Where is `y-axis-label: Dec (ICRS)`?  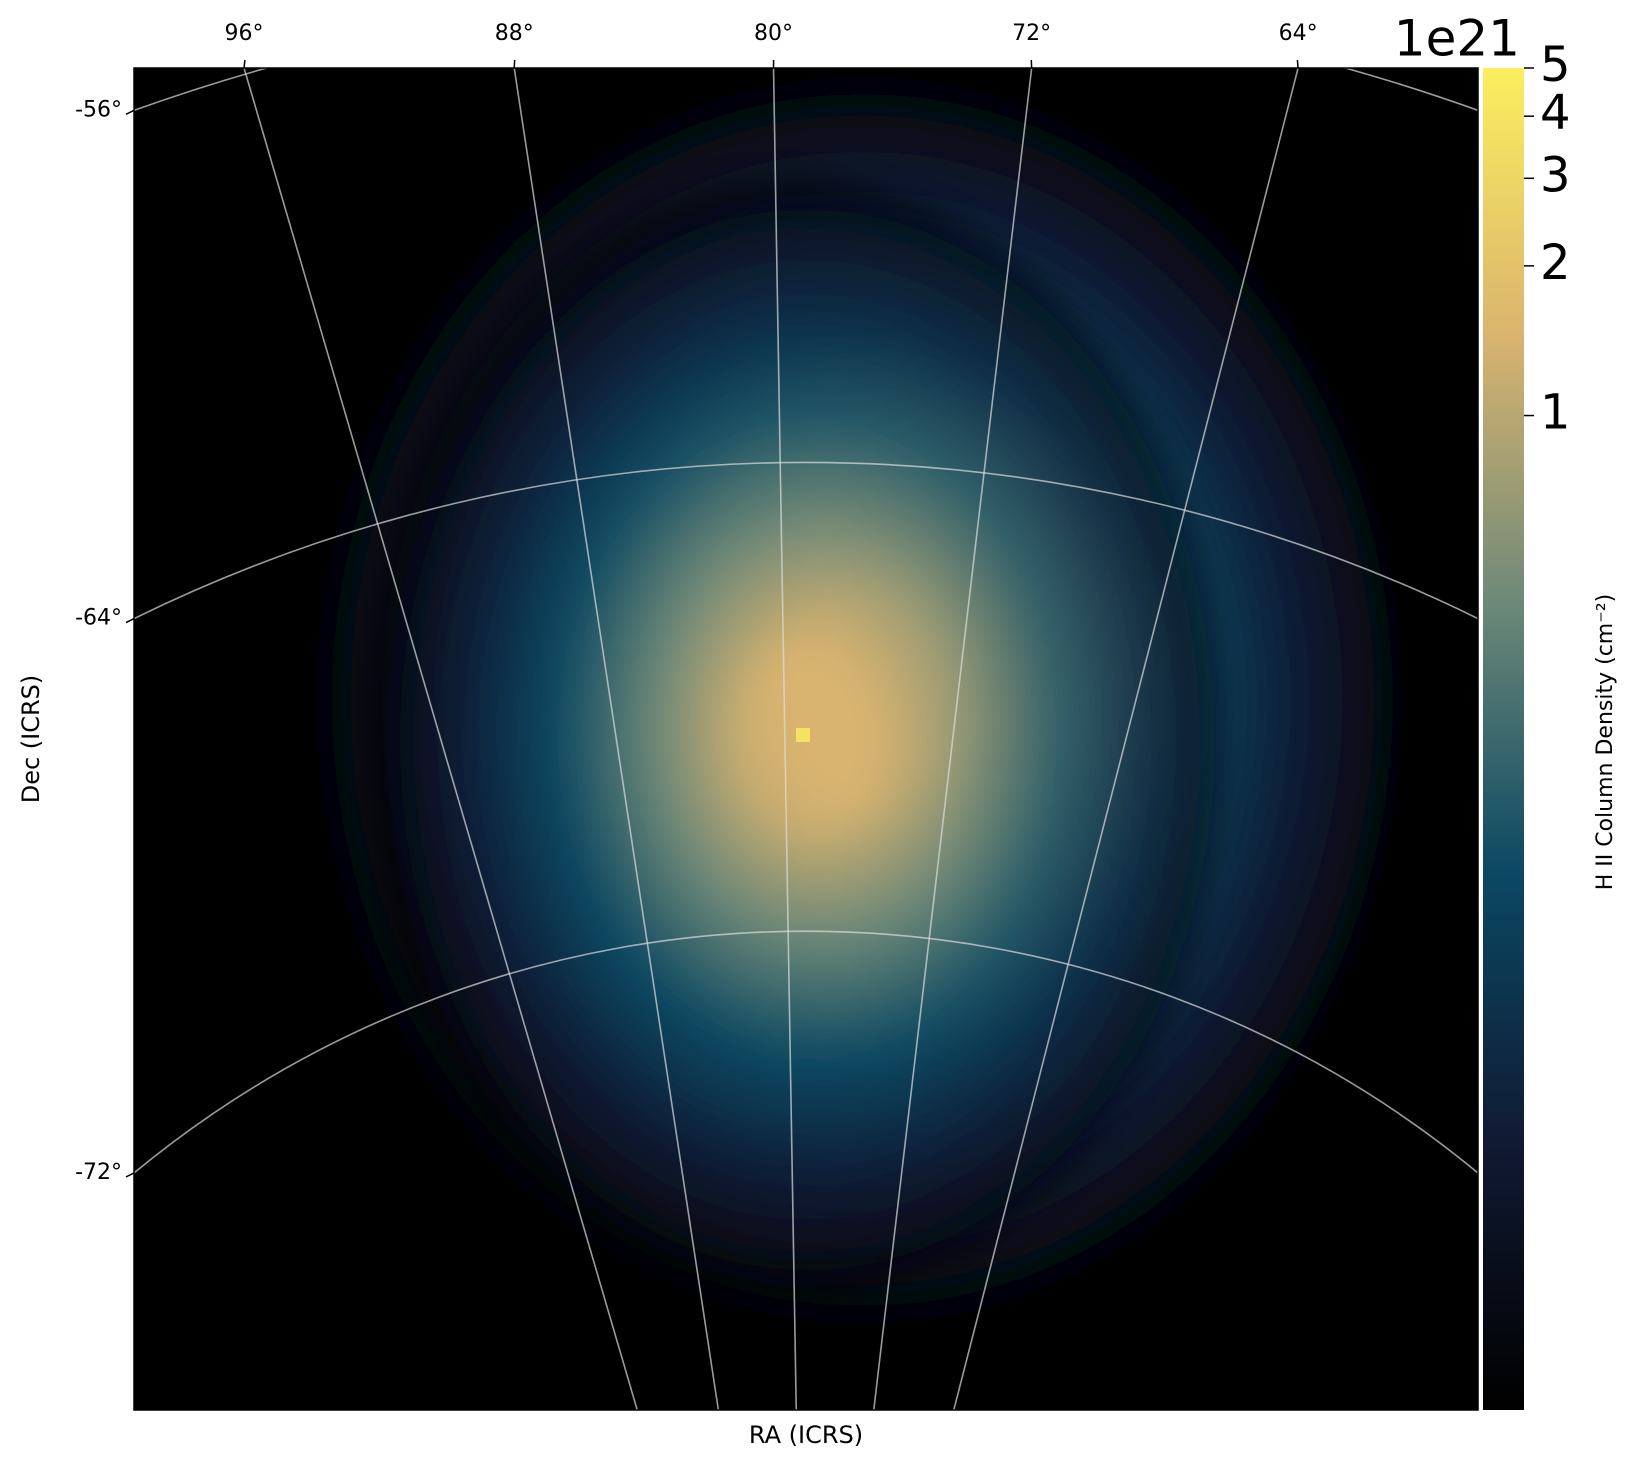
y-axis-label: Dec (ICRS) is located at coordinates (31, 739).